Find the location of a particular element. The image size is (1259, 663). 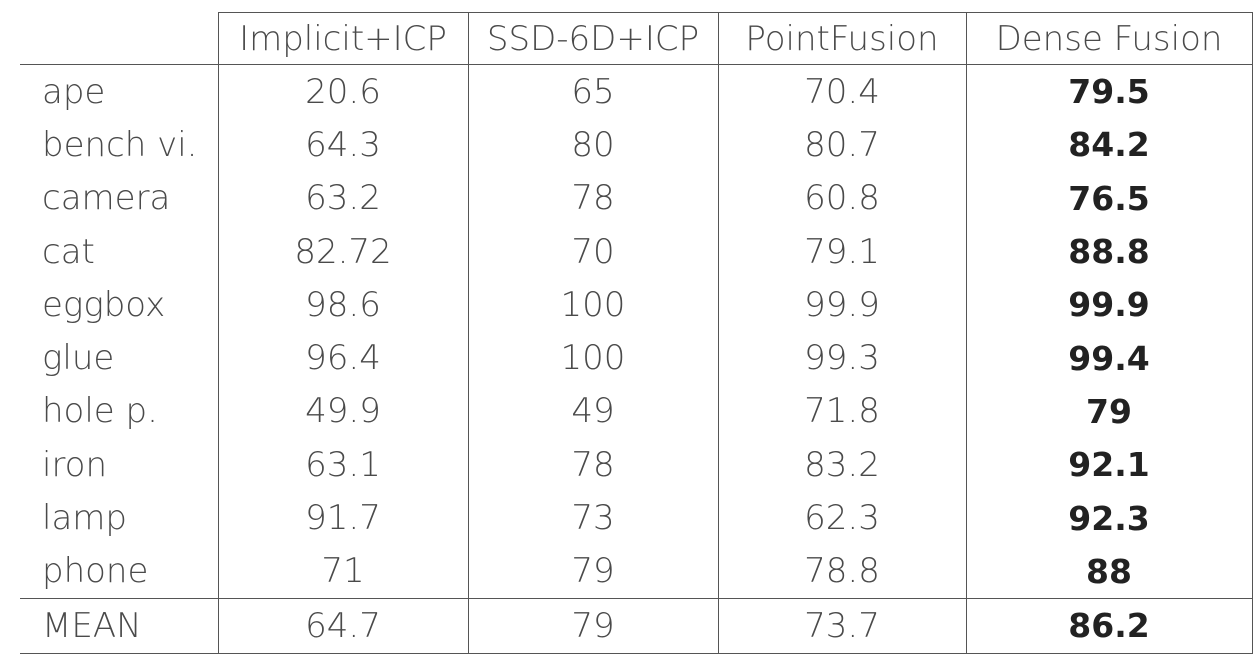

row-label: eggbox is located at coordinates (104, 304).